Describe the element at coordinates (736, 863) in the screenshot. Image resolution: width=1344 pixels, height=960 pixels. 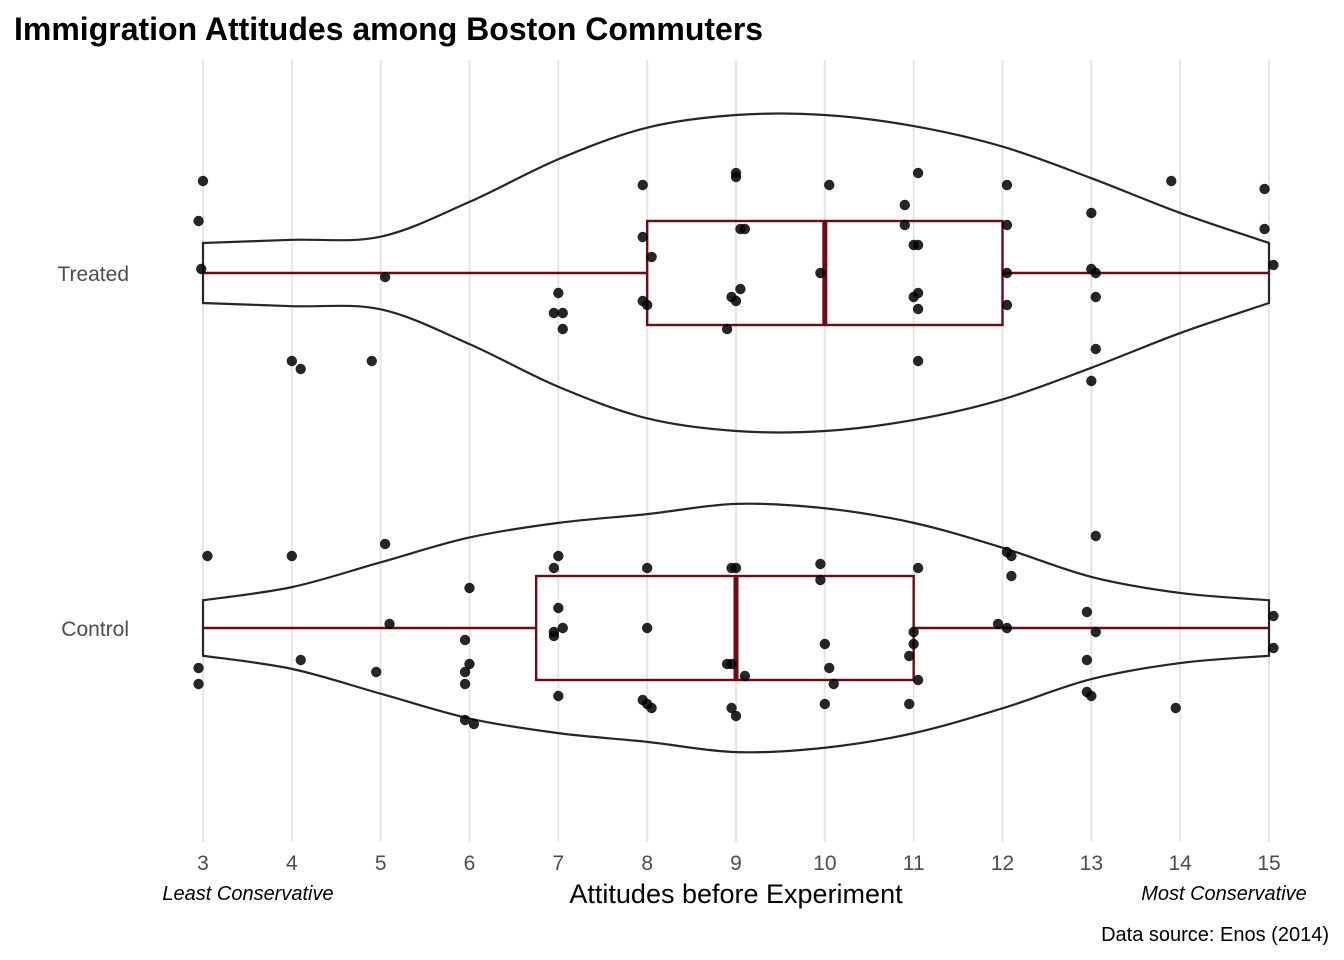
I see `x-tick-label: 9` at that location.